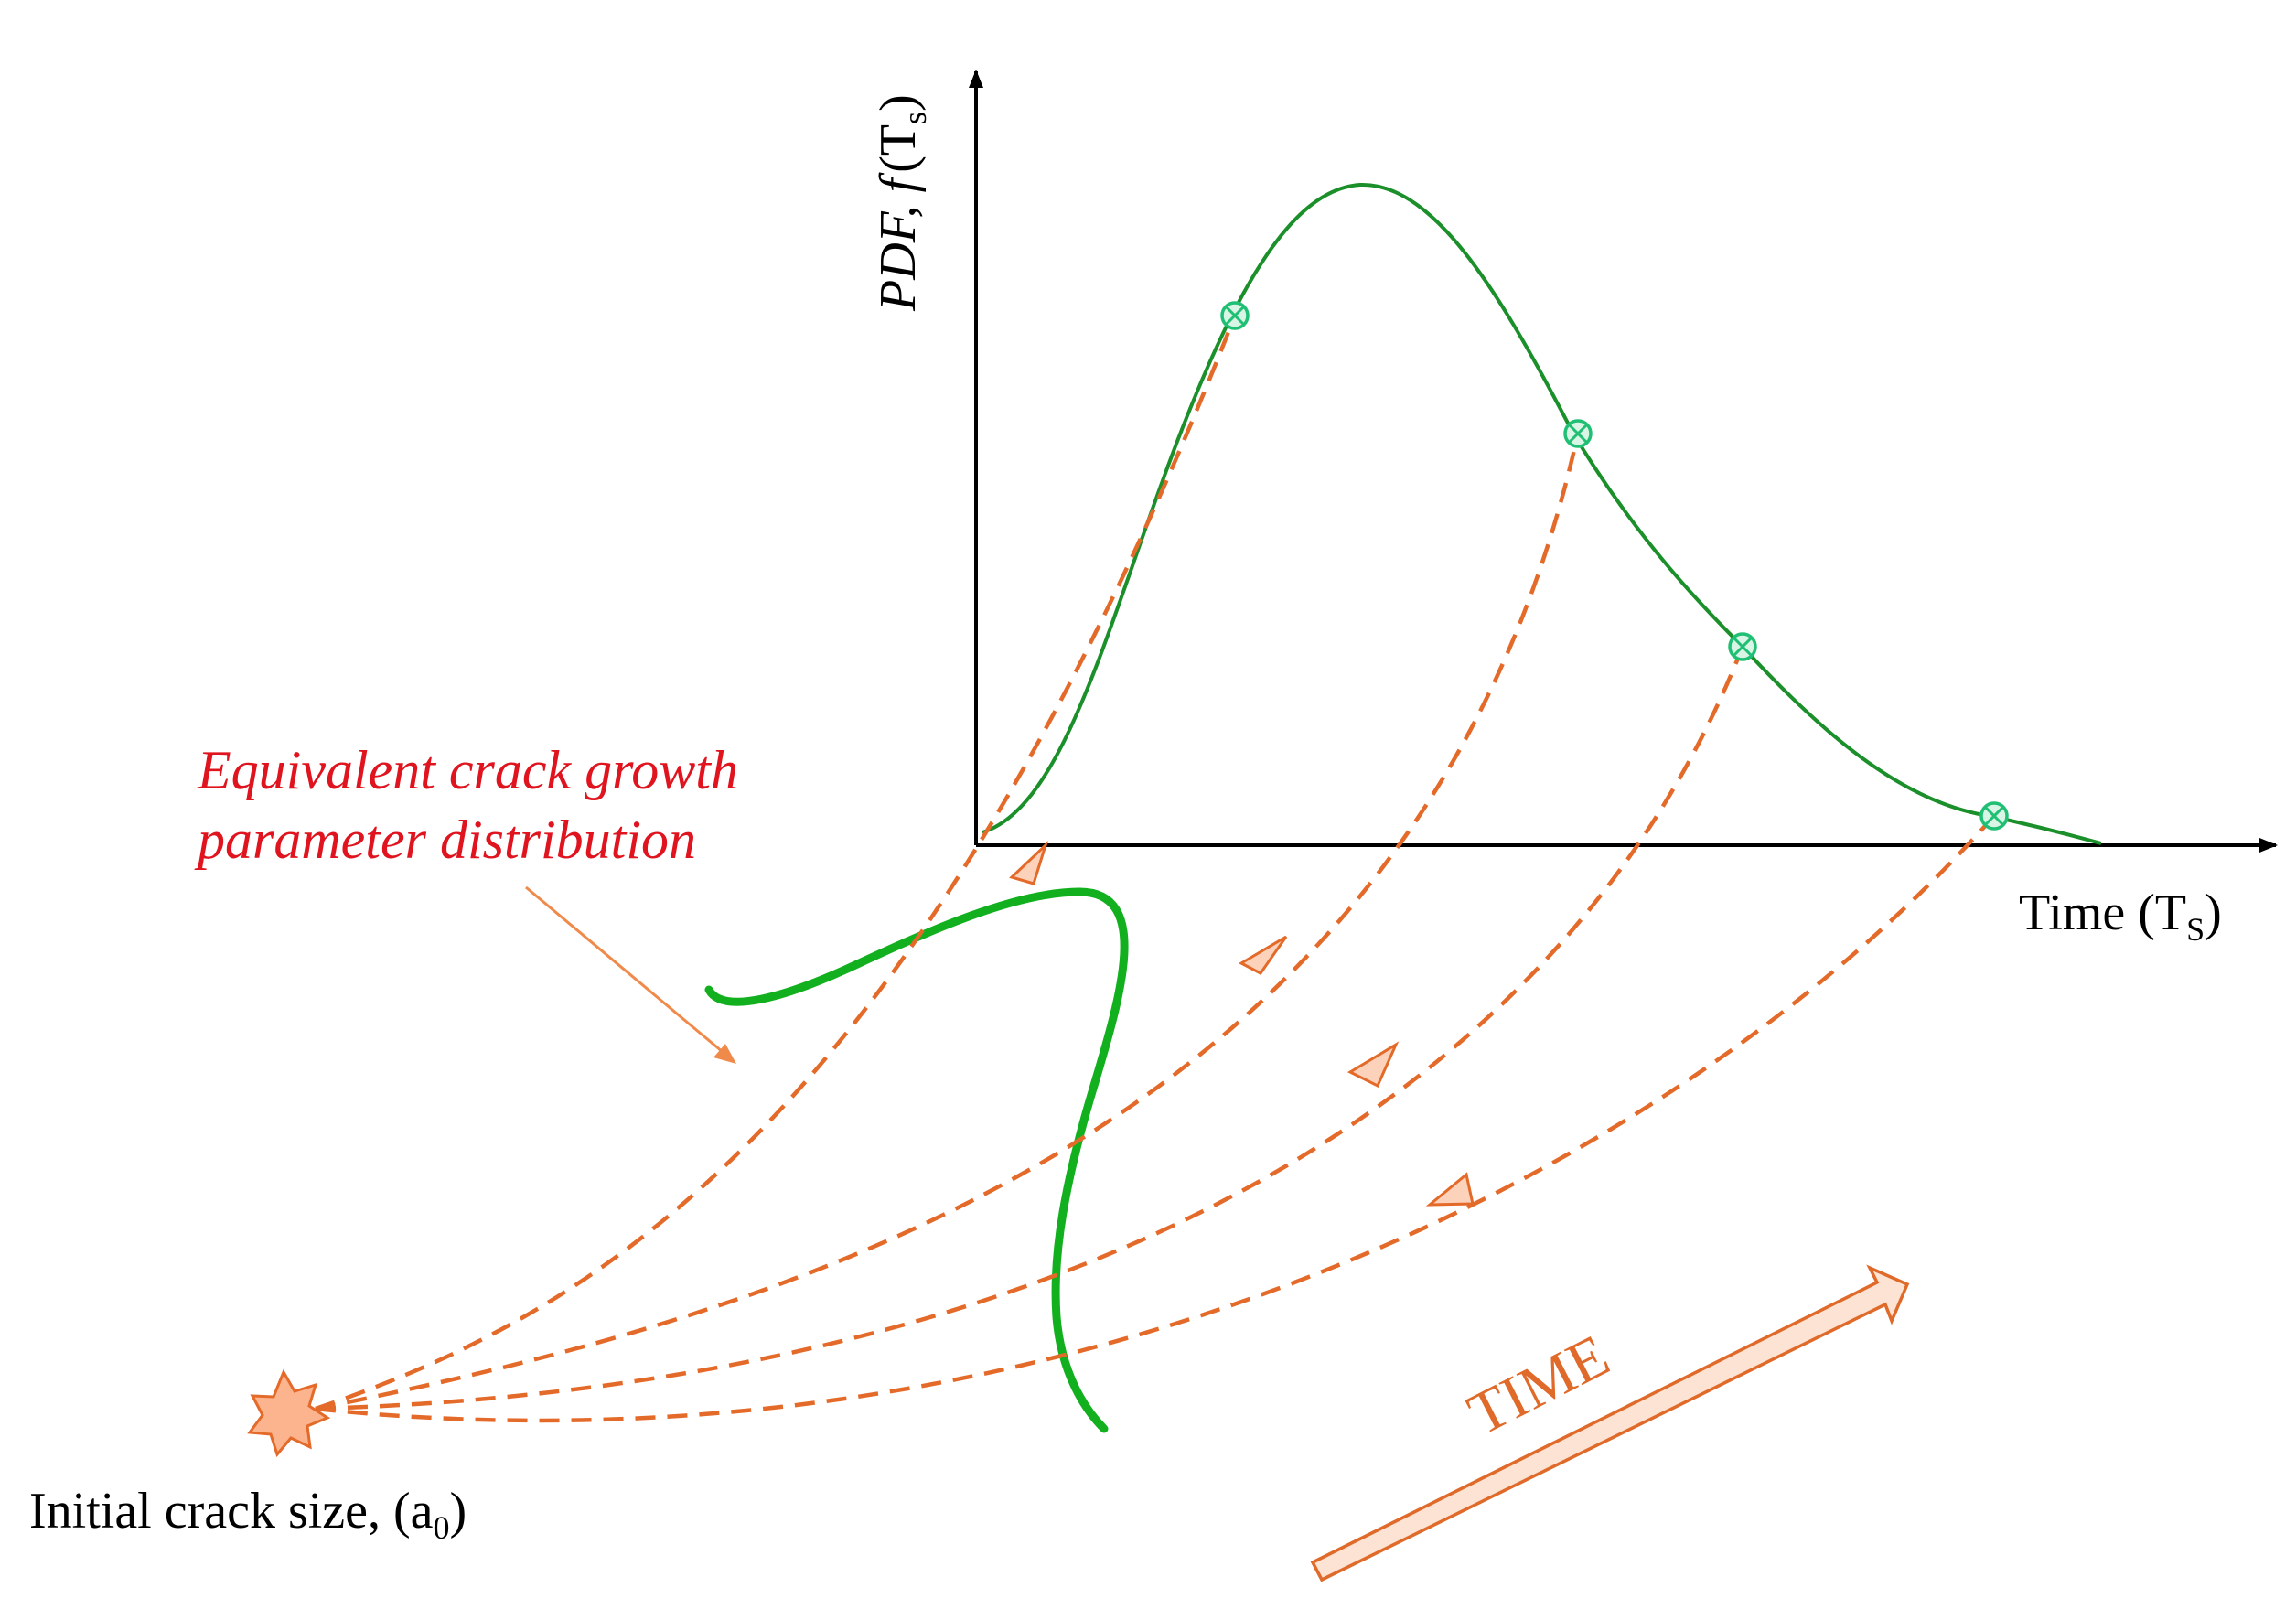 The height and width of the screenshot is (1609, 2296). I want to click on growth-path-1-arrow, so click(1029, 862).